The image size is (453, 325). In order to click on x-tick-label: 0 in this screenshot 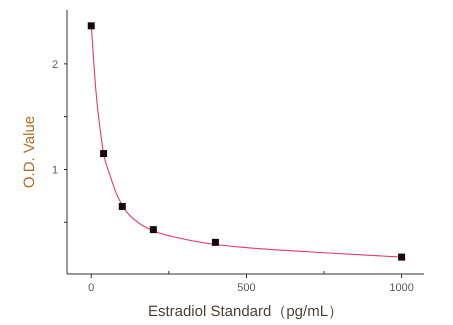, I will do `click(91, 288)`.